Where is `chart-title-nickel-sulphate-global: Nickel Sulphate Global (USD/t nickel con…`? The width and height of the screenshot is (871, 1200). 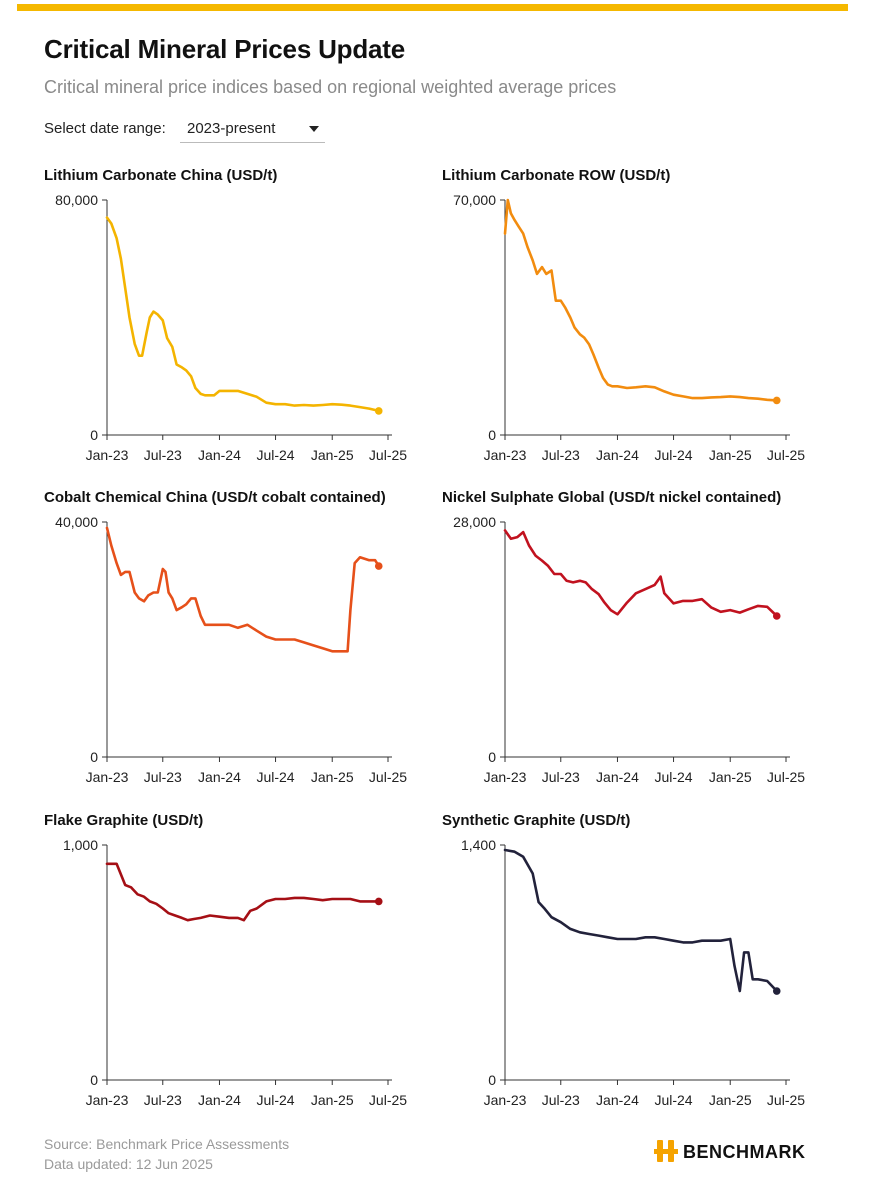 chart-title-nickel-sulphate-global: Nickel Sulphate Global (USD/t nickel con… is located at coordinates (612, 497).